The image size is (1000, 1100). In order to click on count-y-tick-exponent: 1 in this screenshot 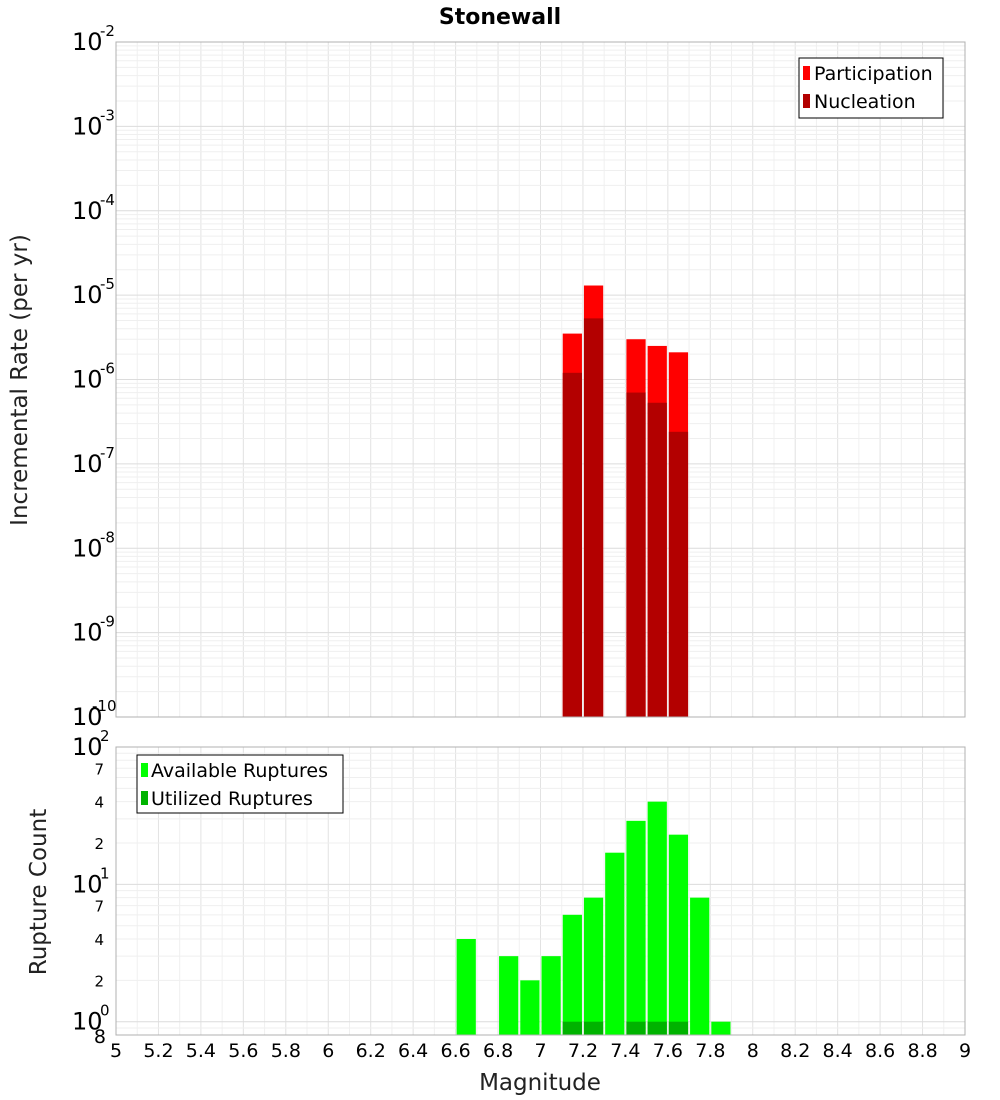, I will do `click(105, 873)`.